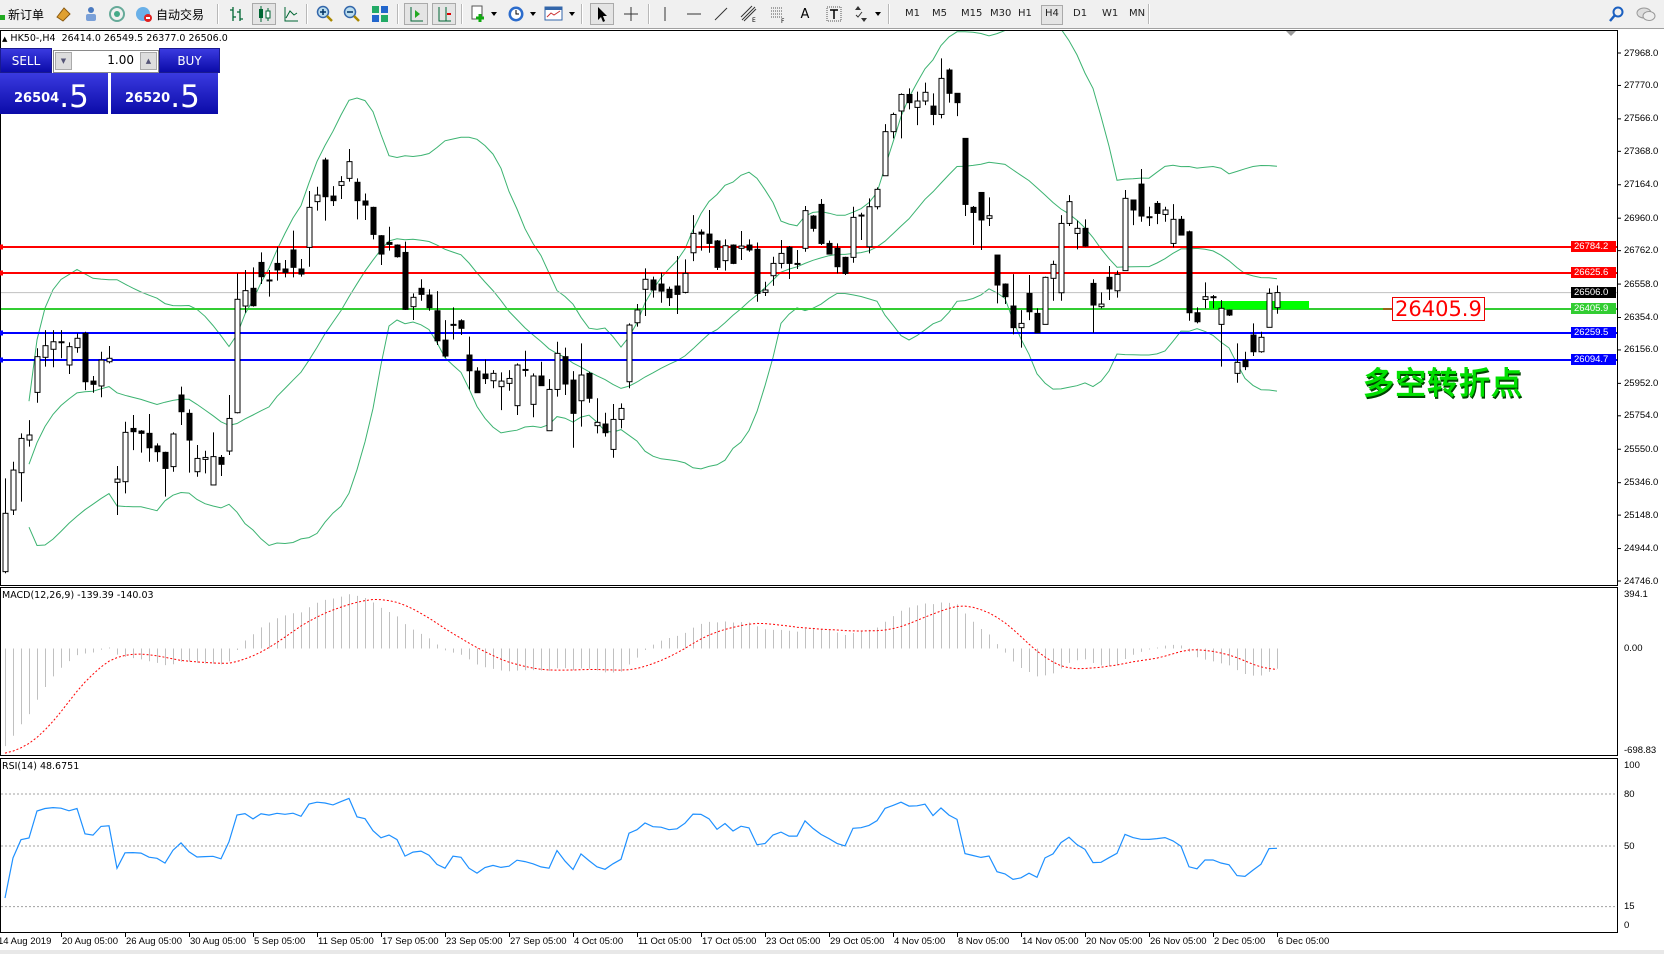  Describe the element at coordinates (832, 952) in the screenshot. I see `bottom-scroll-edge` at that location.